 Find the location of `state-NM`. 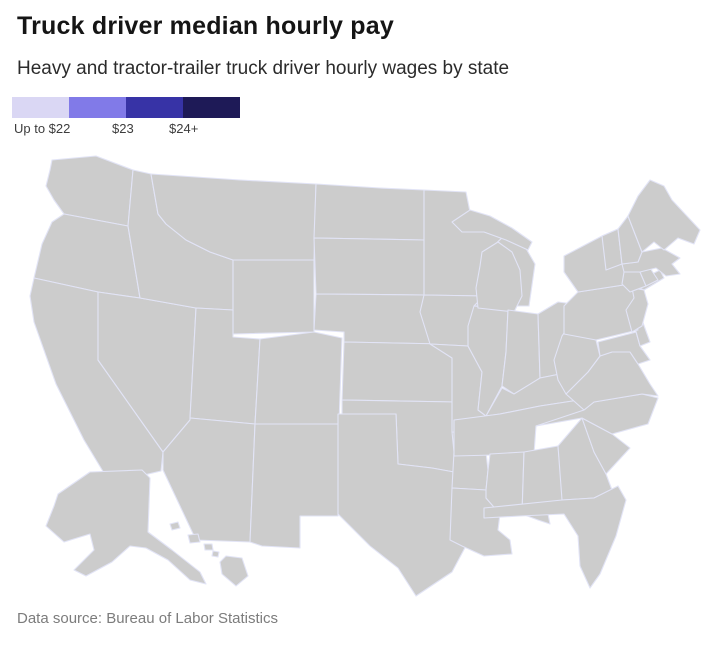

state-NM is located at coordinates (294, 486).